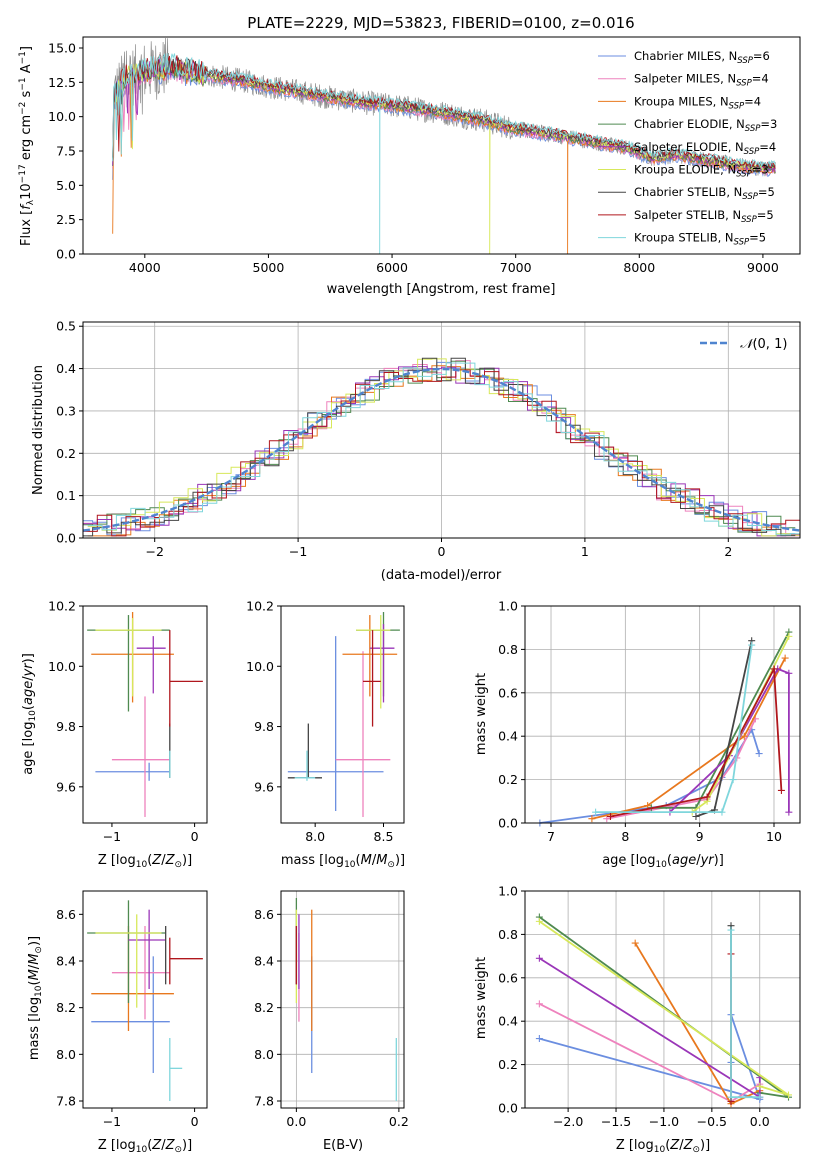 The image size is (819, 1174). Describe the element at coordinates (585, 551) in the screenshot. I see `x-tick-label: 1` at that location.